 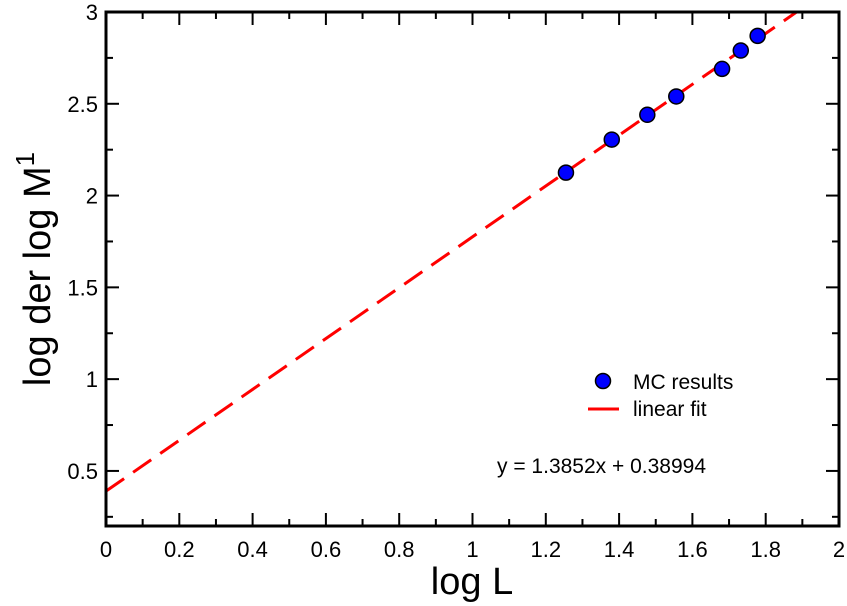 What do you see at coordinates (92, 12) in the screenshot?
I see `y-tick-label: 3` at bounding box center [92, 12].